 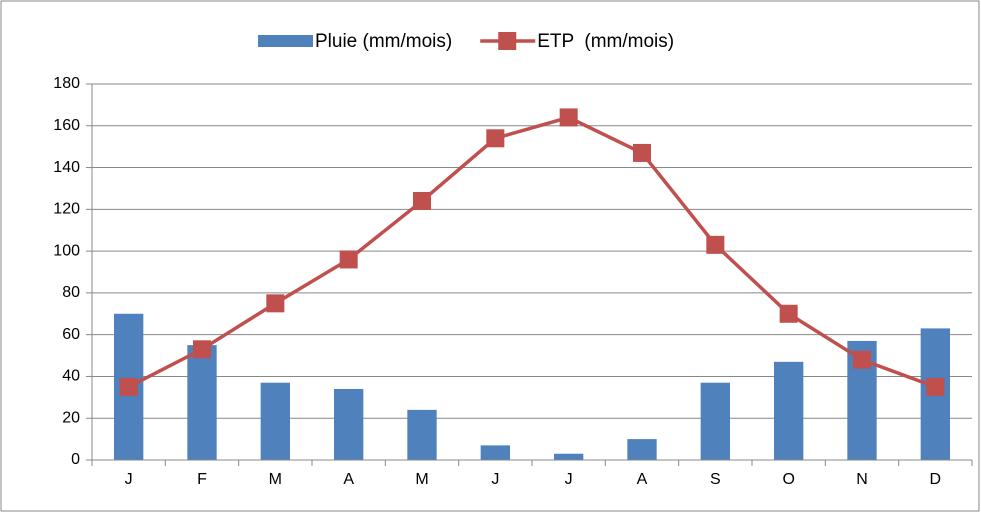 I want to click on y-tick-label: 100, so click(x=66, y=250).